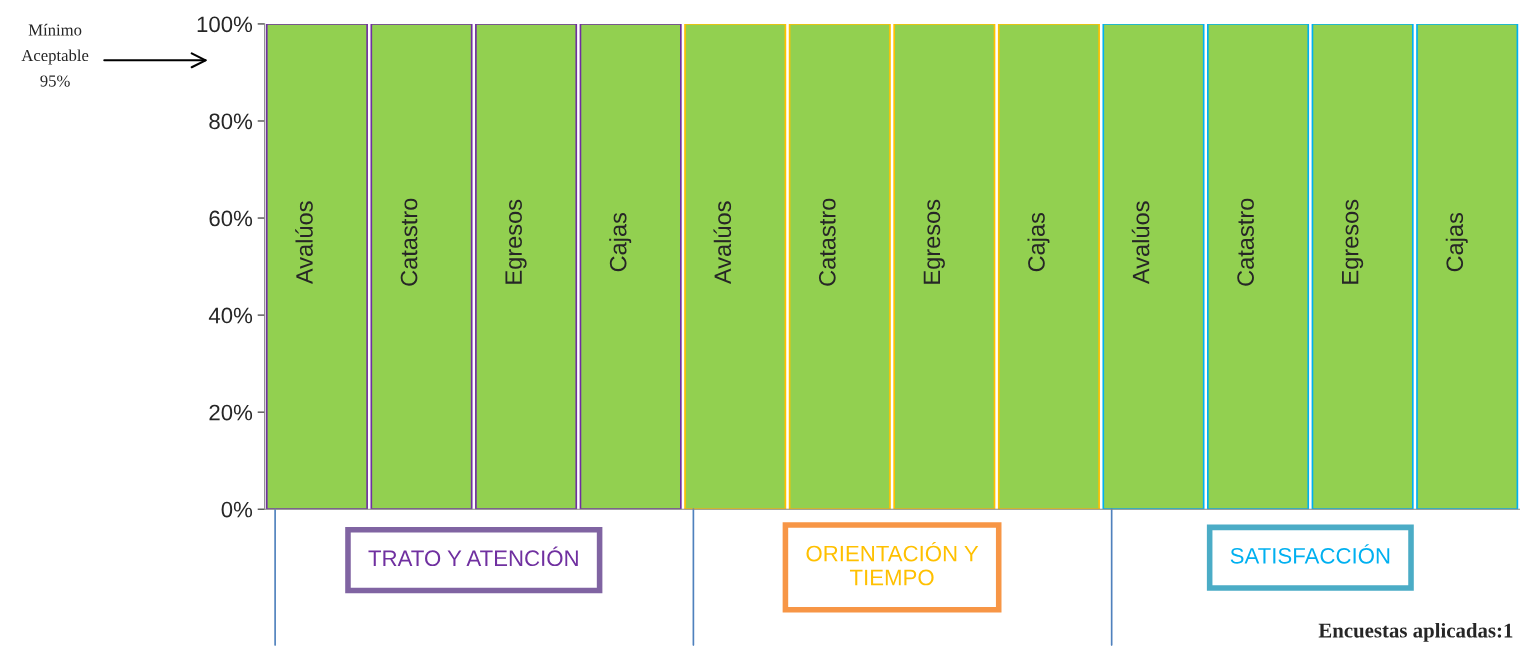 The width and height of the screenshot is (1521, 647). Describe the element at coordinates (230, 315) in the screenshot. I see `y-tick-label: 40%` at that location.